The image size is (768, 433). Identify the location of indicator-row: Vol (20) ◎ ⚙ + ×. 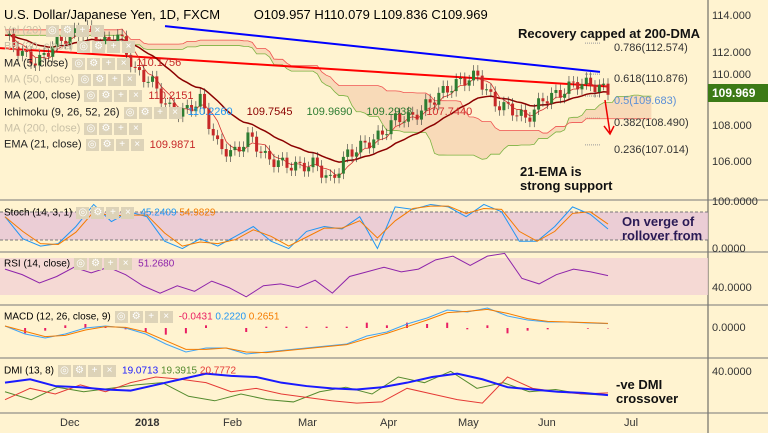
(57, 30).